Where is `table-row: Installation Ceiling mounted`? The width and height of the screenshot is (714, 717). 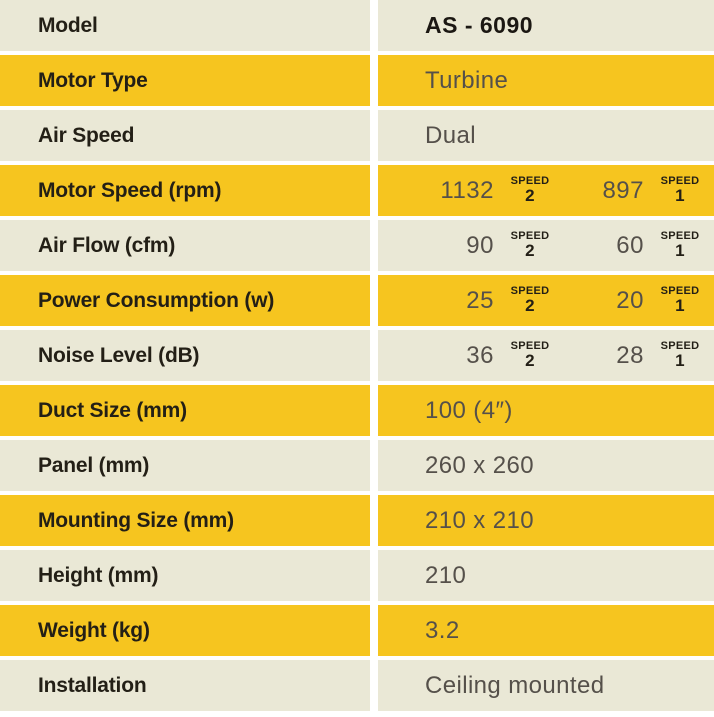 table-row: Installation Ceiling mounted is located at coordinates (357, 687).